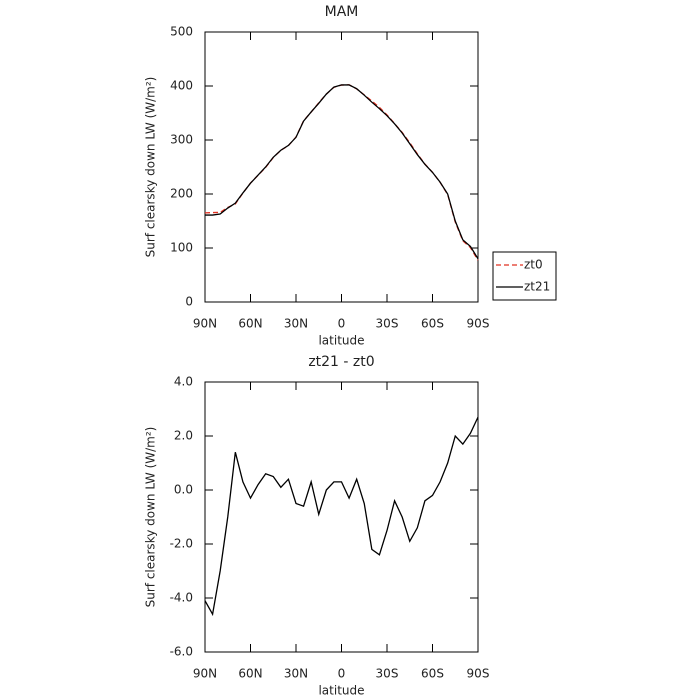  I want to click on y-tick-label: -2.0, so click(181, 544).